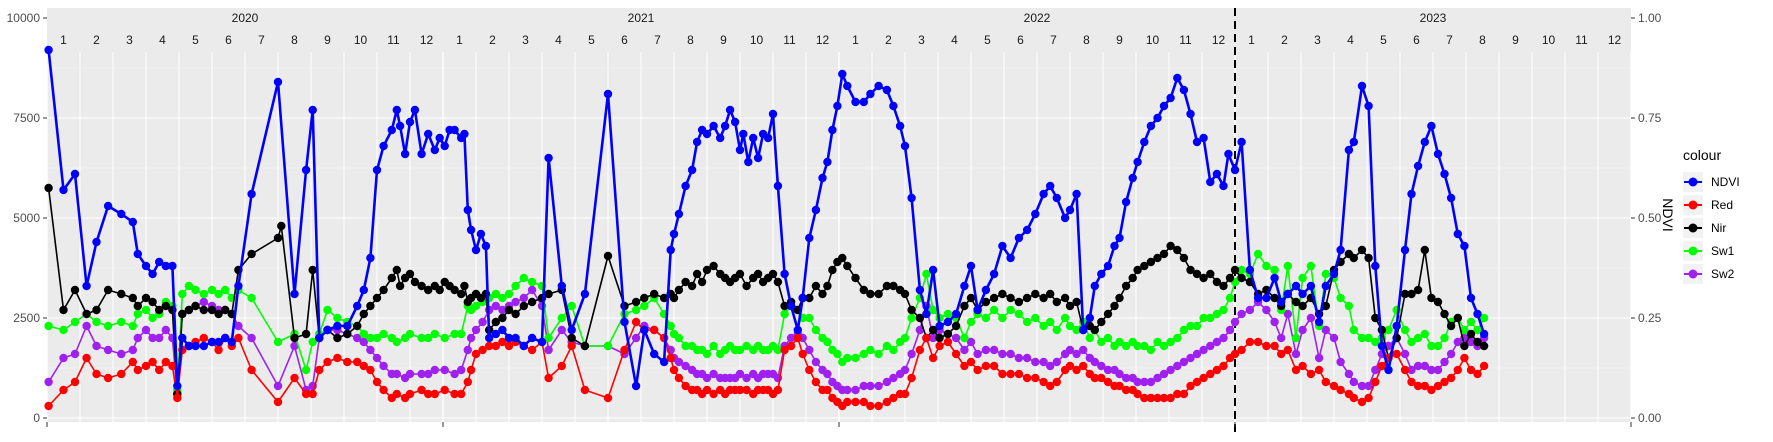 The width and height of the screenshot is (1773, 442). Describe the element at coordinates (888, 40) in the screenshot. I see `month-label: 2` at that location.